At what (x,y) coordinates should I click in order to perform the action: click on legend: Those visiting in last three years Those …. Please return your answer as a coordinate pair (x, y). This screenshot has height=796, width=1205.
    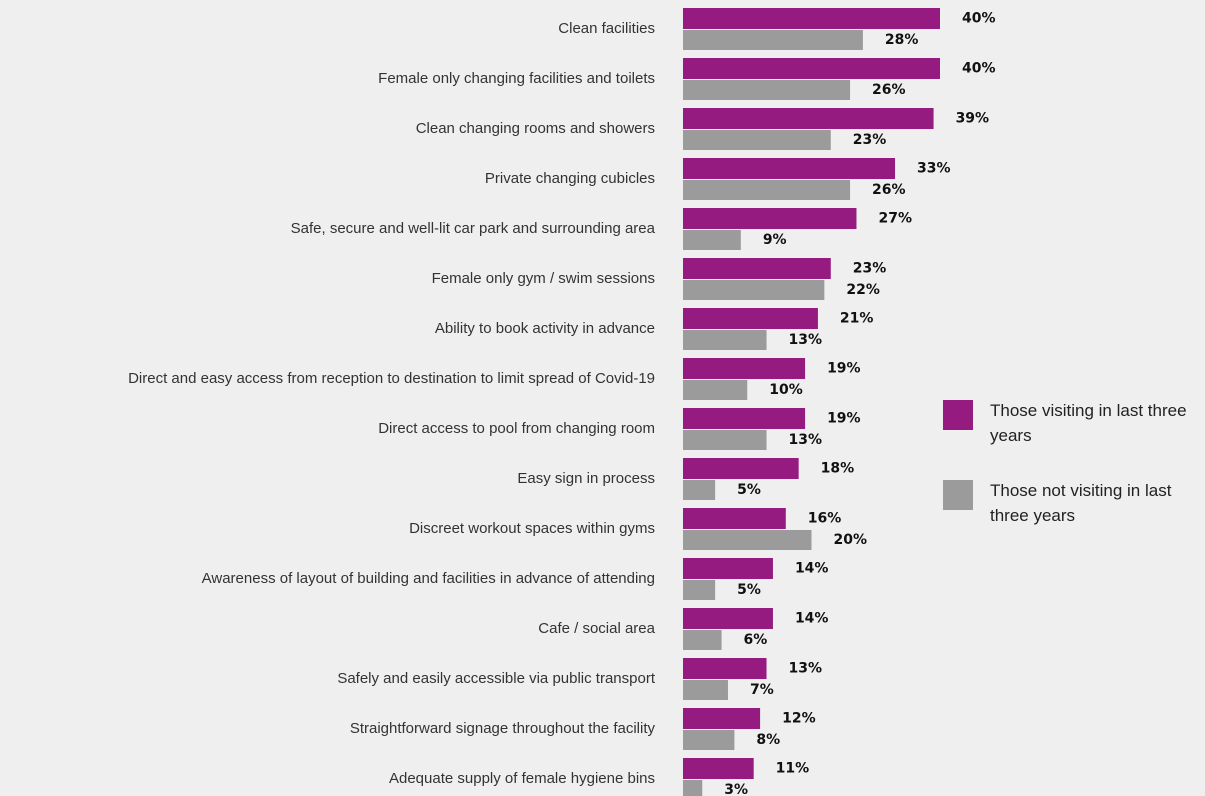
    Looking at the image, I should click on (1073, 478).